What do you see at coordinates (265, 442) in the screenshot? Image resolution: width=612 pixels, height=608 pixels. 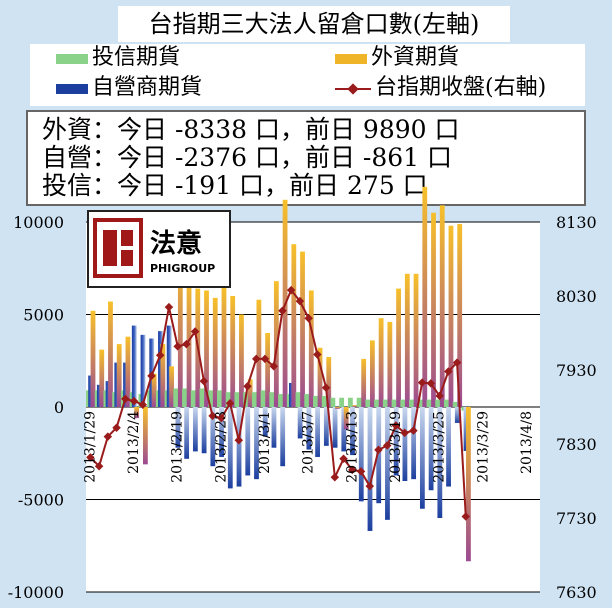 I see `x-tick-label: 2013/3/1` at bounding box center [265, 442].